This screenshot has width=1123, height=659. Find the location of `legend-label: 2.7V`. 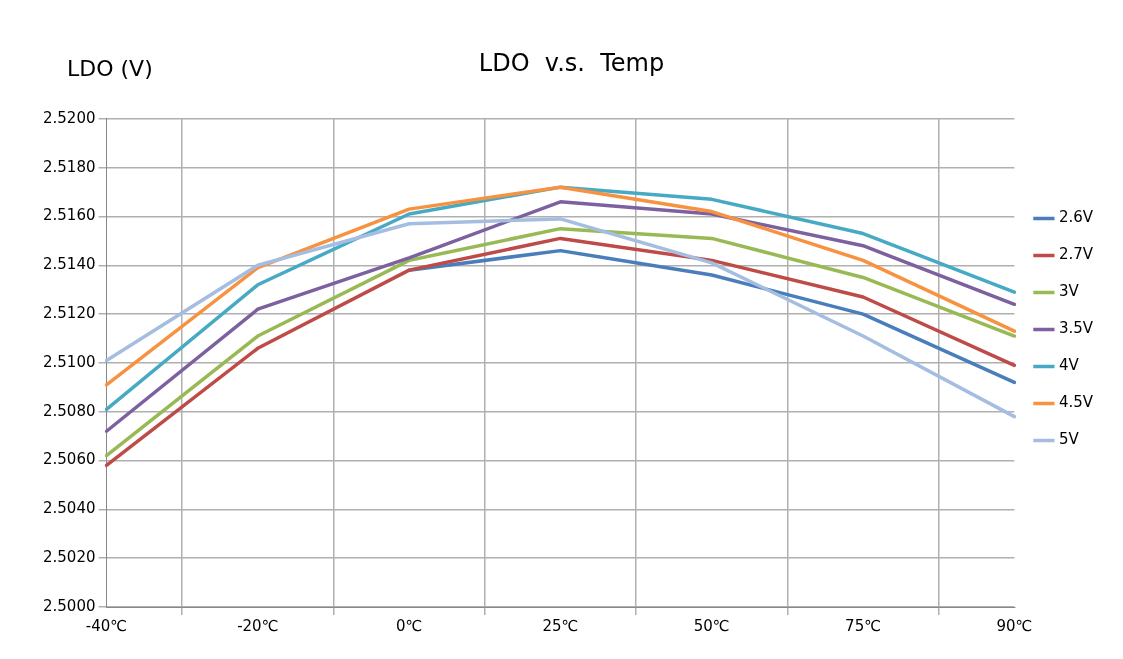

legend-label: 2.7V is located at coordinates (1076, 254).